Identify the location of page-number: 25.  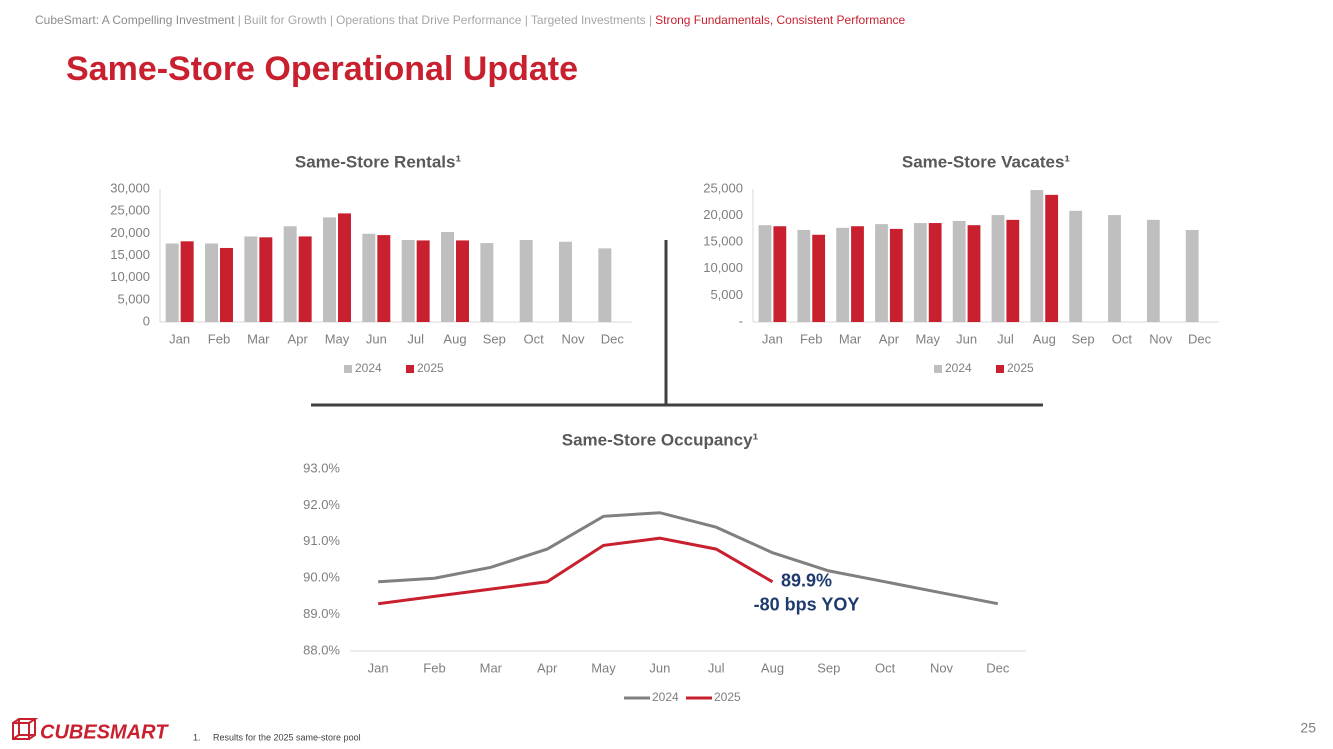
(1308, 728).